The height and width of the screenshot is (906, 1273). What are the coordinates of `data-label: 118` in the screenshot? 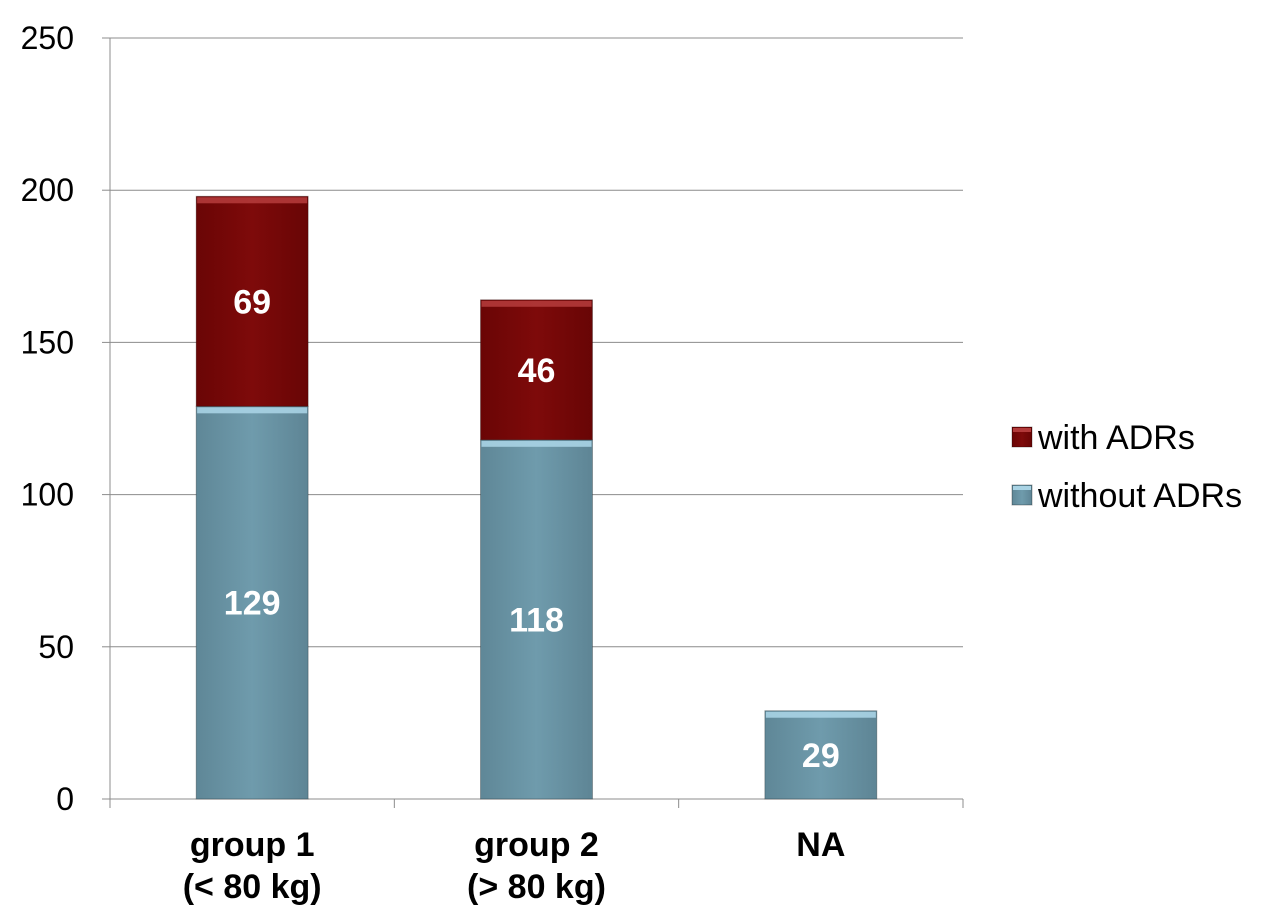 It's located at (536, 620).